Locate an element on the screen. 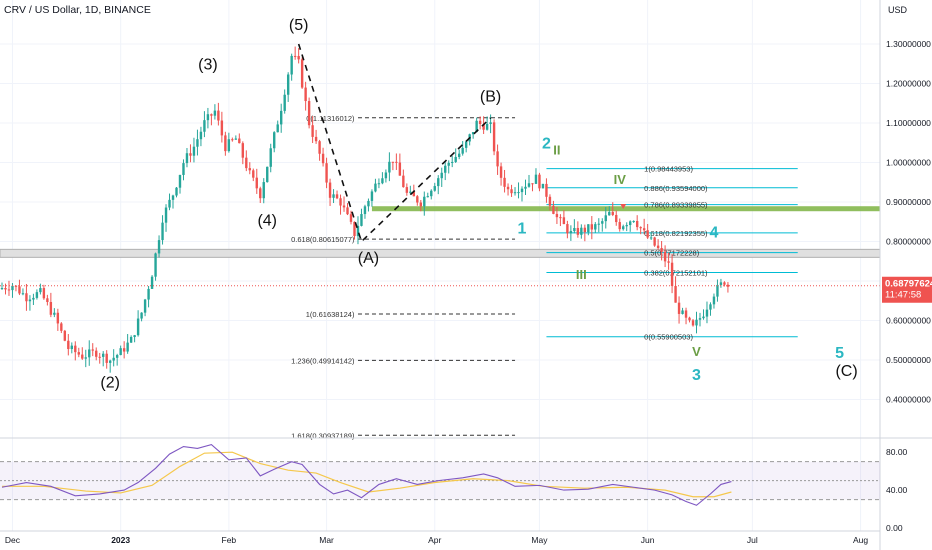 The height and width of the screenshot is (550, 932). wave-label: (C) is located at coordinates (846, 371).